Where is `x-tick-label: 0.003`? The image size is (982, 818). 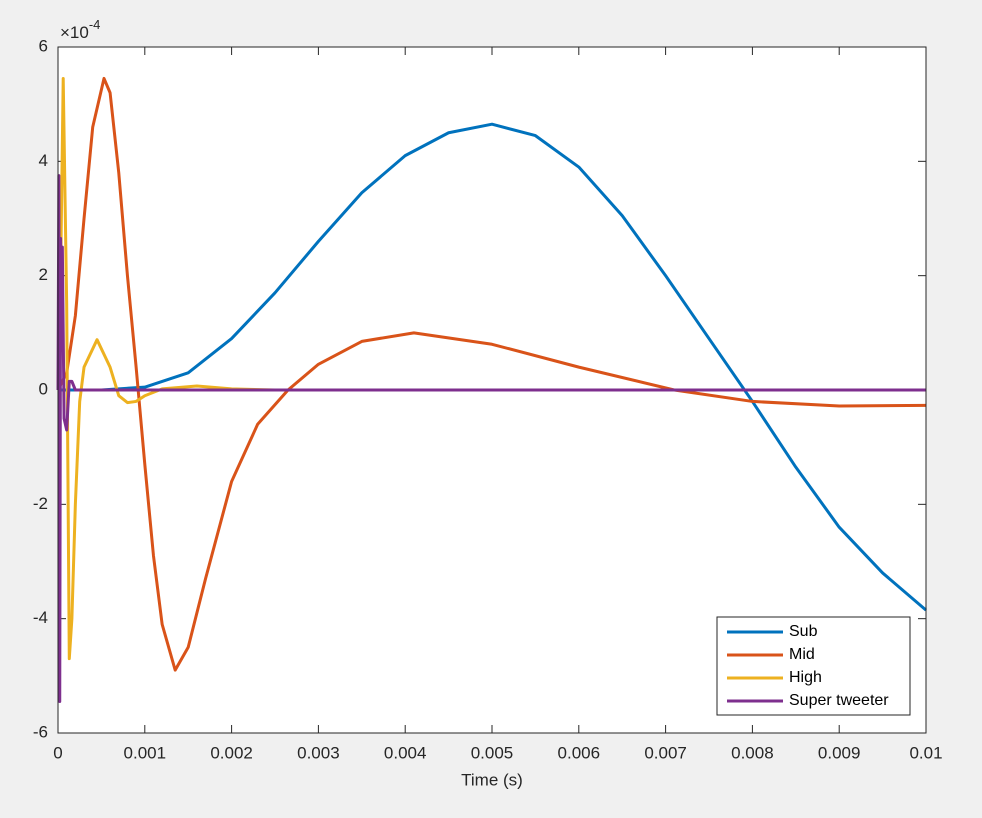 x-tick-label: 0.003 is located at coordinates (318, 752).